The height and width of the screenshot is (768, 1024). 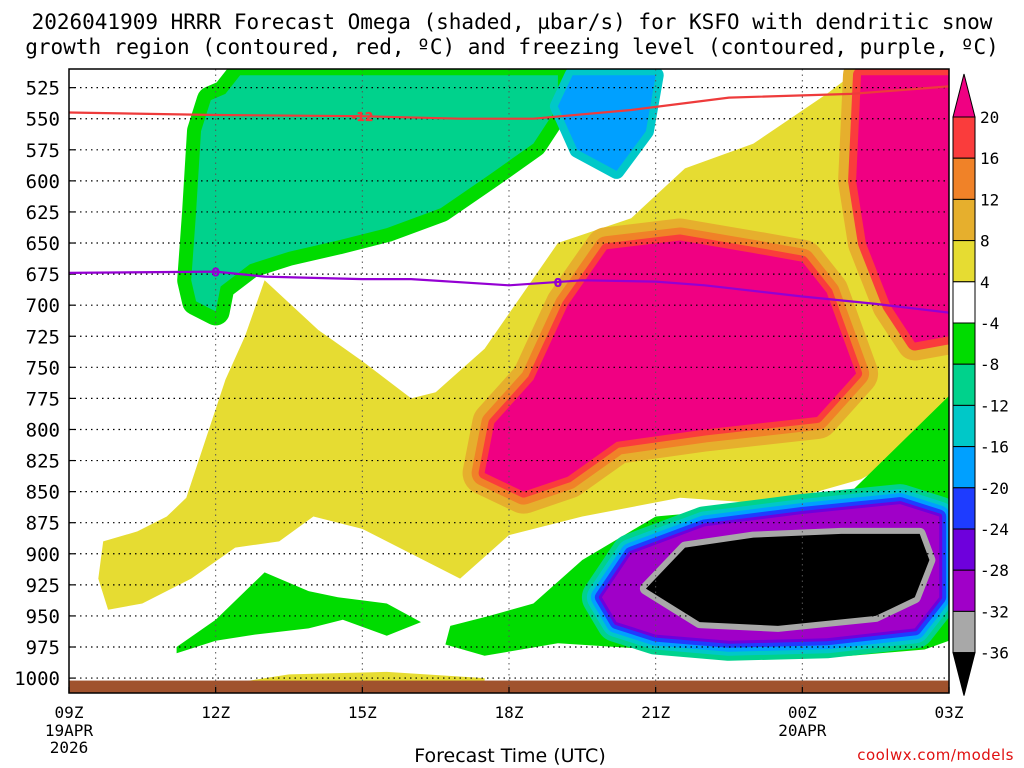 What do you see at coordinates (362, 117) in the screenshot?
I see `contour-label: -12` at bounding box center [362, 117].